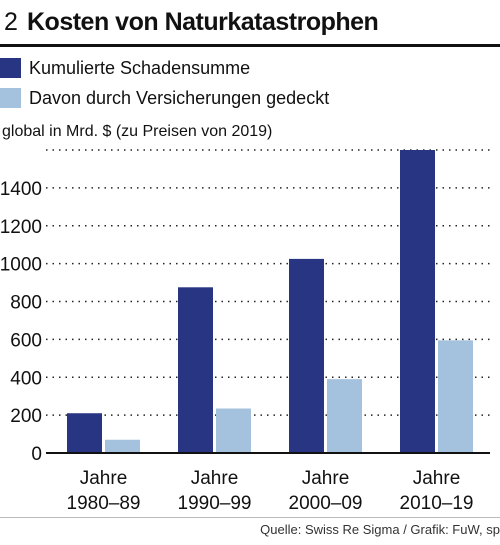 This screenshot has width=500, height=545. What do you see at coordinates (140, 67) in the screenshot?
I see `legend-label-cumulative: Kumulierte Schadensumme` at bounding box center [140, 67].